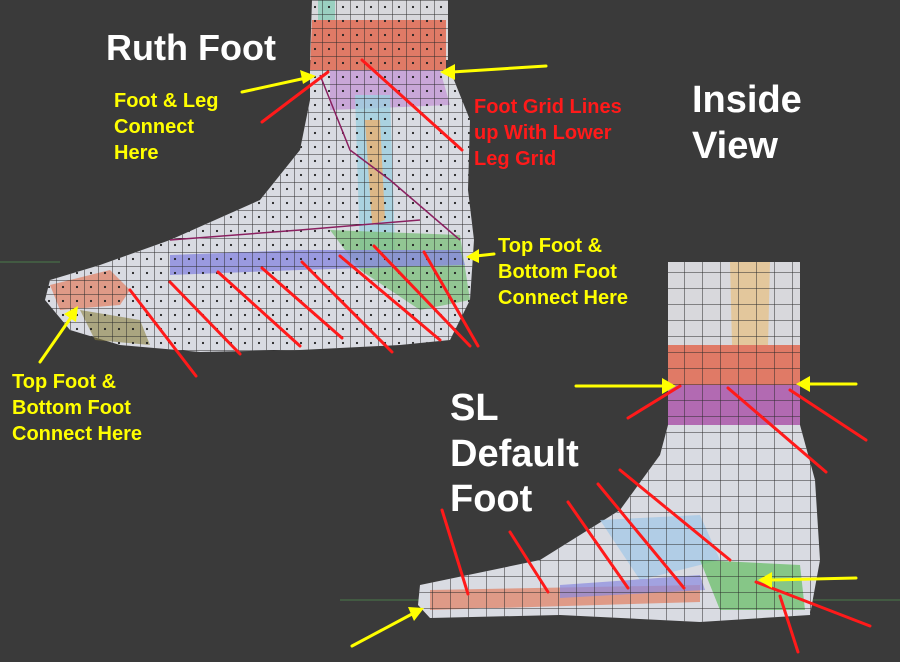 The height and width of the screenshot is (662, 900). What do you see at coordinates (77, 408) in the screenshot?
I see `top-bottom-connect-left-label: Top Foot & Bottom Foot Connect Here` at bounding box center [77, 408].